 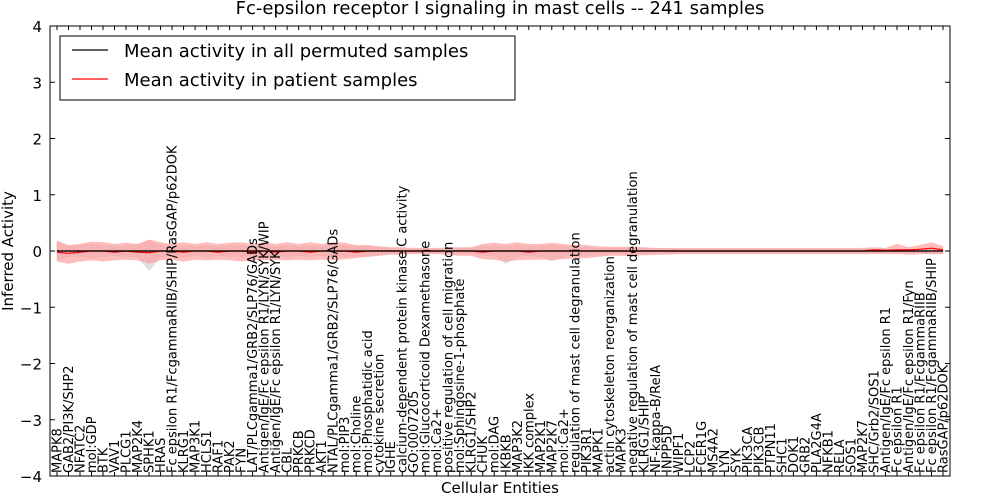 What do you see at coordinates (817, 443) in the screenshot?
I see `x-tick-label: PLA2G4A` at bounding box center [817, 443].